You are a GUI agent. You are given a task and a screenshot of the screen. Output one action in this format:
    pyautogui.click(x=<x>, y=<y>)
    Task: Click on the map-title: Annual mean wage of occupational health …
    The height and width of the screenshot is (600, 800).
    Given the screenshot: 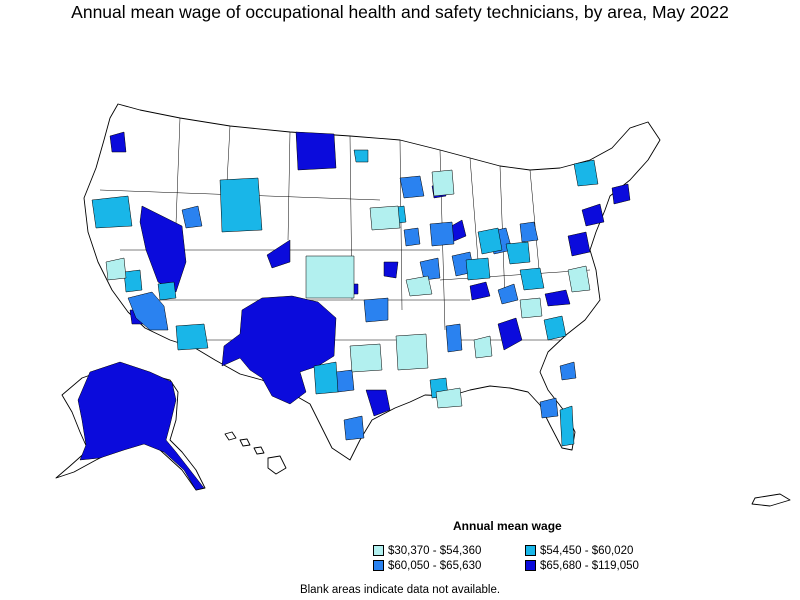 What is the action you would take?
    pyautogui.click(x=400, y=12)
    